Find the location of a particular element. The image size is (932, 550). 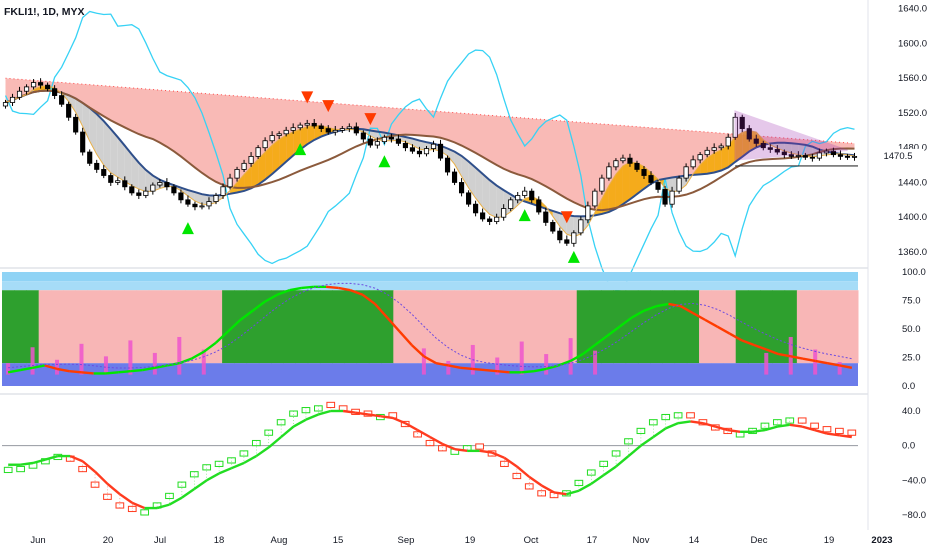

time-scale: Jun 20 Jul 18 Aug 15 Sep 19 Oct 17 Nov 14 Dec 19 2023 is located at coordinates (461, 540).